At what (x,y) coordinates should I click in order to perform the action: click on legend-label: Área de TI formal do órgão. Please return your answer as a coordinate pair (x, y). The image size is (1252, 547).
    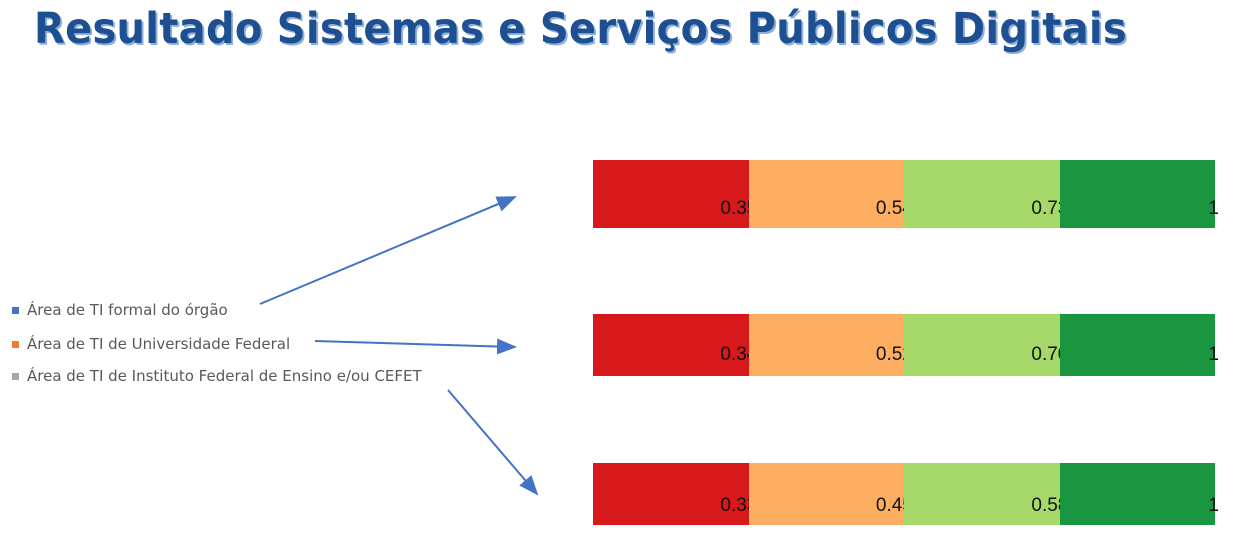
    Looking at the image, I should click on (127, 310).